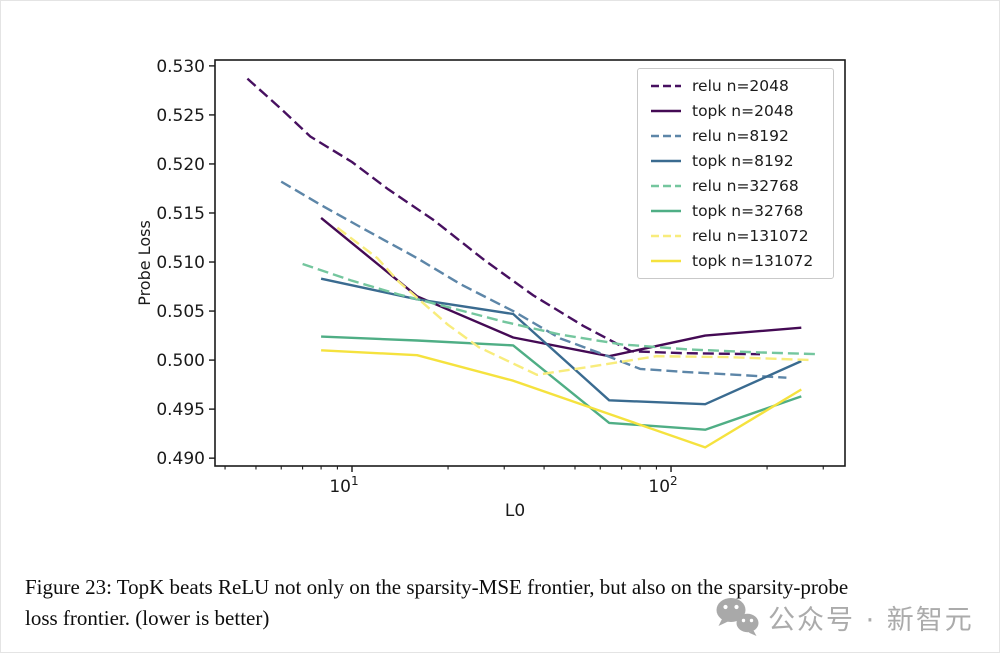 The image size is (1000, 653). What do you see at coordinates (750, 236) in the screenshot?
I see `legend-label: relu n=131072` at bounding box center [750, 236].